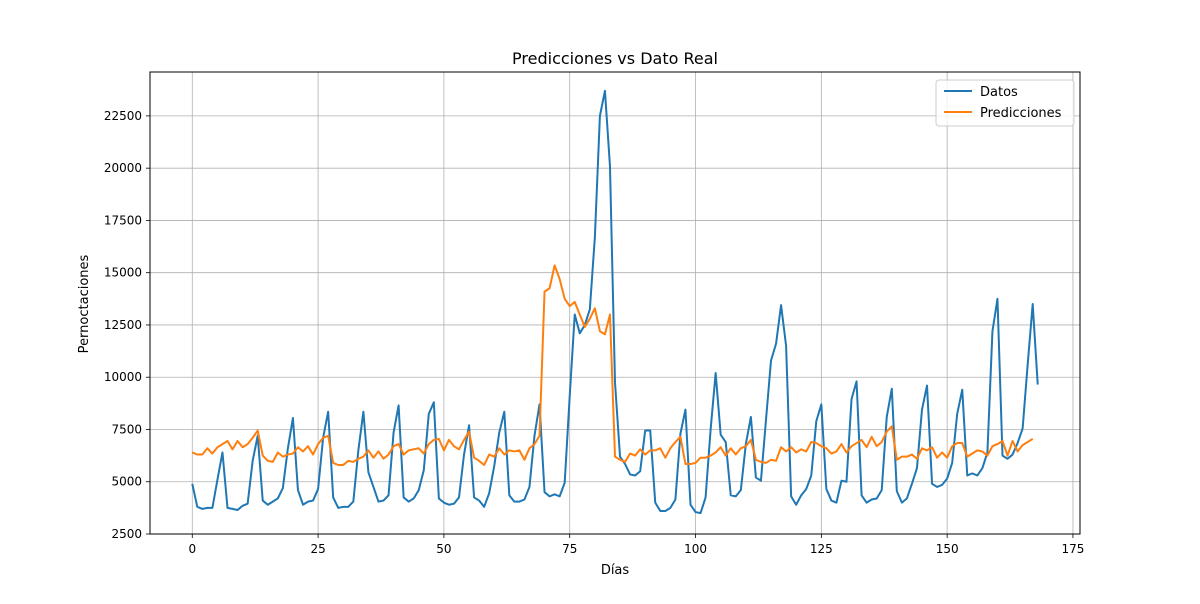  I want to click on x-tick-label: 175, so click(1073, 549).